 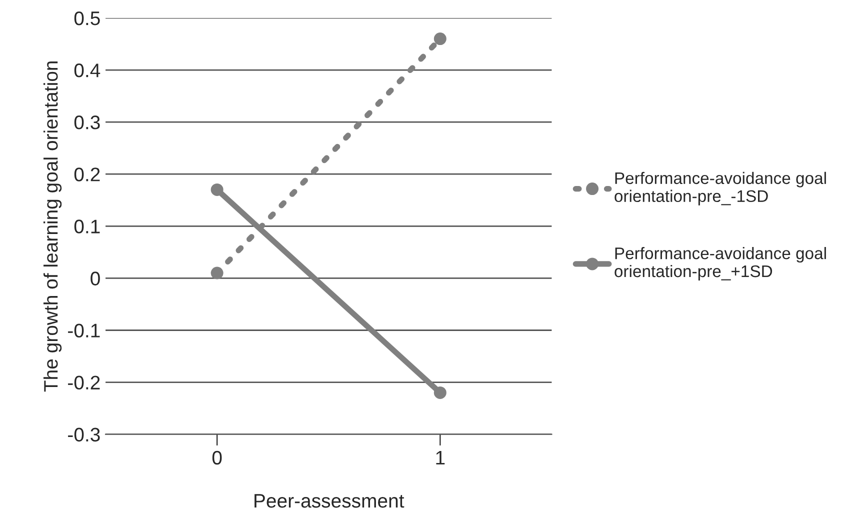 What do you see at coordinates (720, 189) in the screenshot?
I see `legend-label: Performance-avoidance goal orientation-pre_-1SD` at bounding box center [720, 189].